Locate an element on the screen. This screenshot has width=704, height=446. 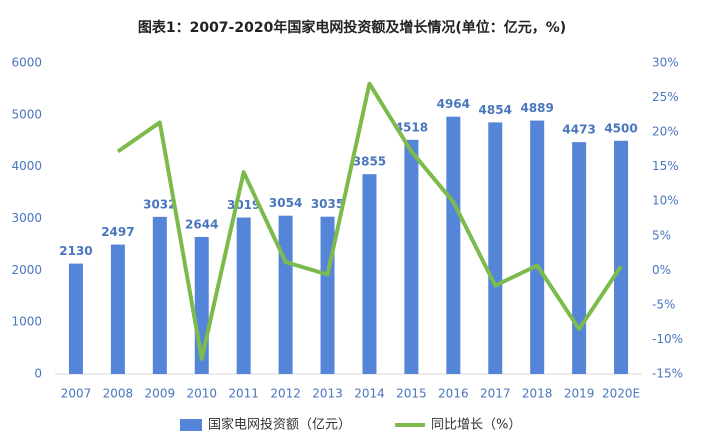
y2-tick-label: -5% is located at coordinates (663, 304).